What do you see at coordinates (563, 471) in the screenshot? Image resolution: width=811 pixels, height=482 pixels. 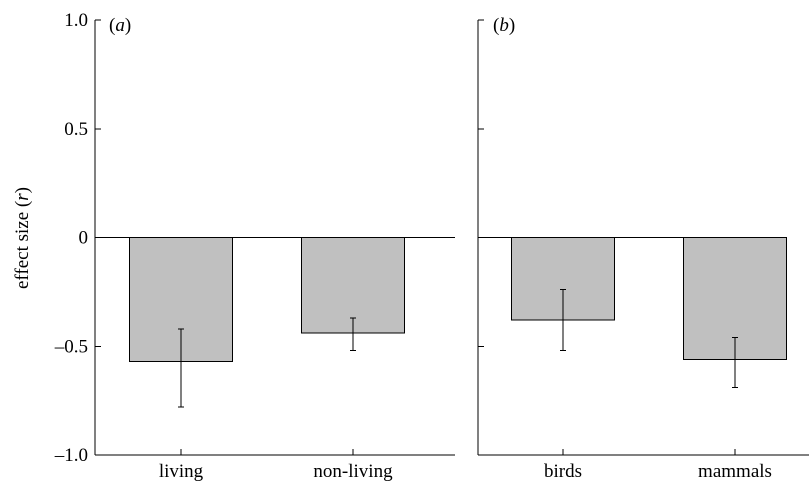 I see `x-tick-label-birds: birds` at bounding box center [563, 471].